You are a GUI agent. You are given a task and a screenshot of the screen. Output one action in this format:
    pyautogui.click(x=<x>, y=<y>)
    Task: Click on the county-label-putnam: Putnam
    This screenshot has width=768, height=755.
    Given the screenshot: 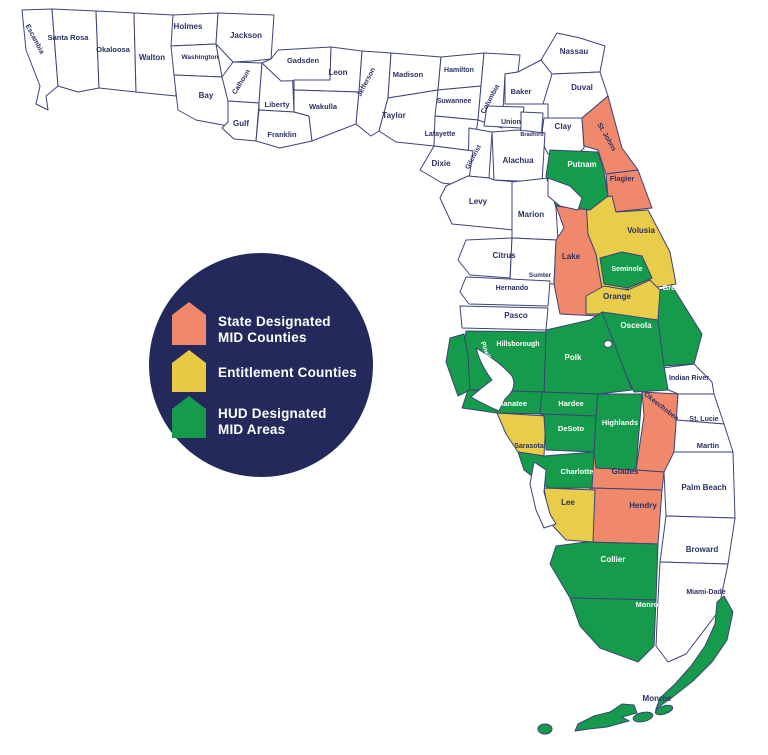 What is the action you would take?
    pyautogui.click(x=581, y=164)
    